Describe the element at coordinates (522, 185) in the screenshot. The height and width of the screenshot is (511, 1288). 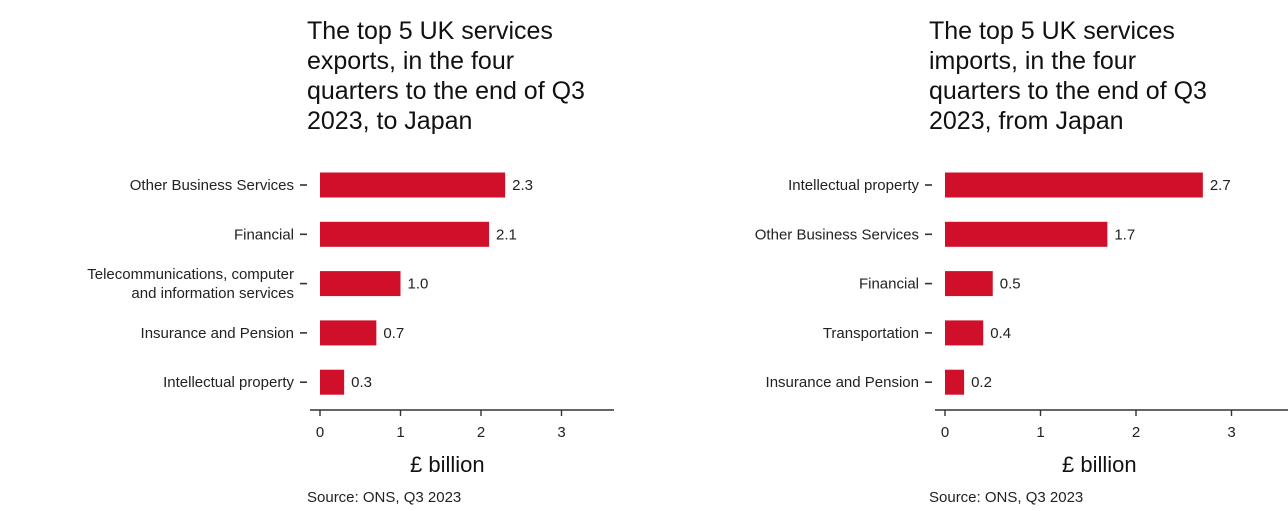
I see `data-label: 2.3` at that location.